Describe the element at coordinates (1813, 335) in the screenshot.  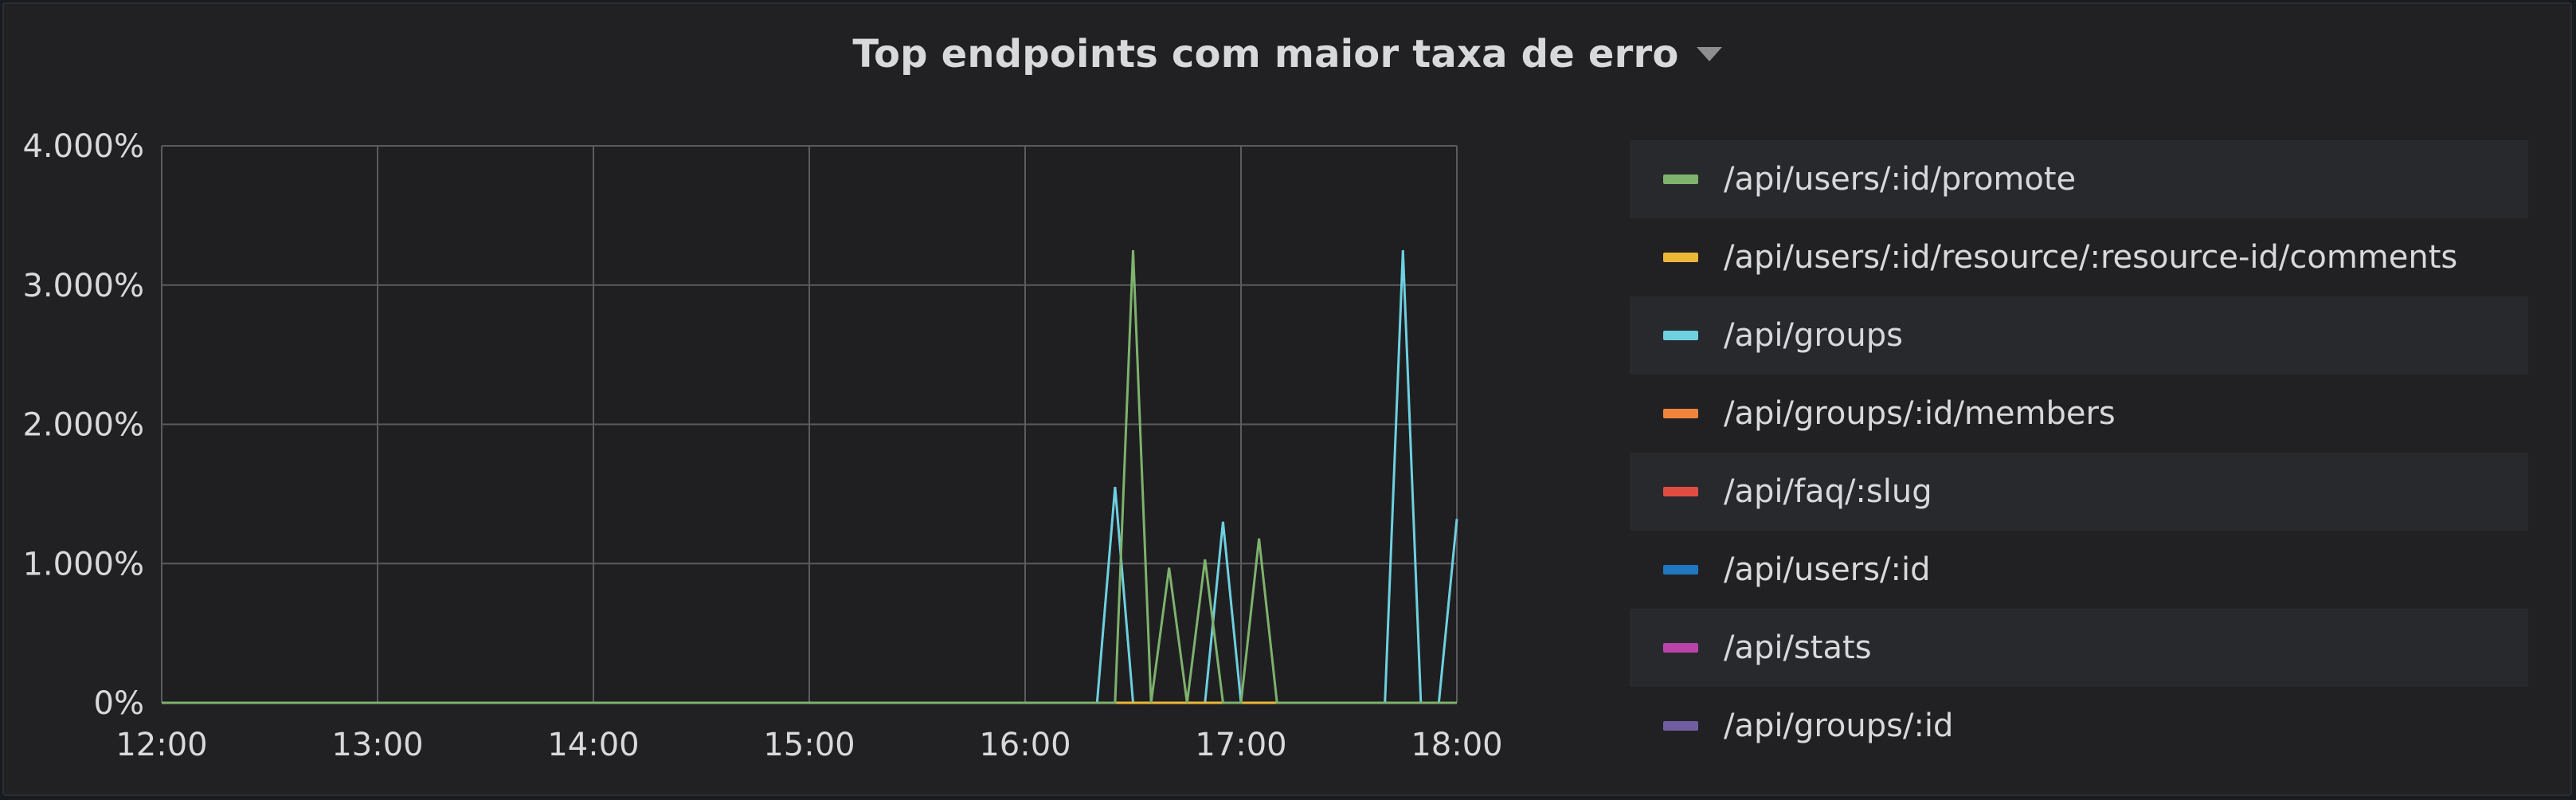
I see `legend-label: /api/groups` at that location.